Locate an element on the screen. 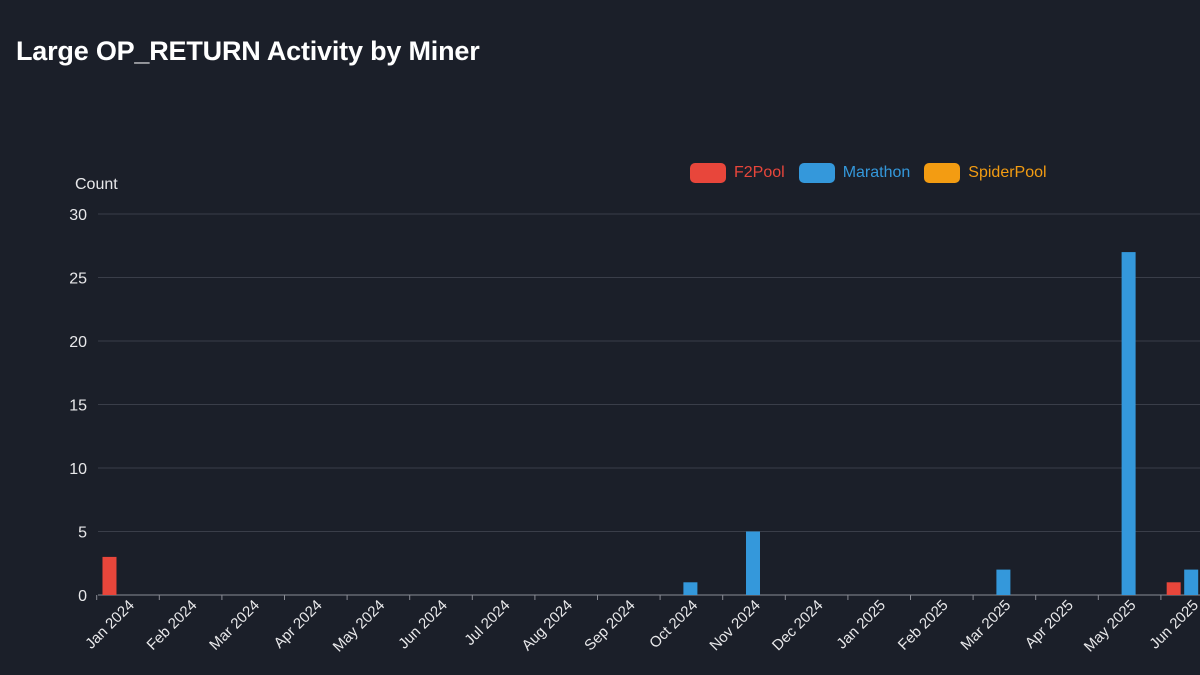 Image resolution: width=1200 pixels, height=675 pixels. y-tick-label: 30 is located at coordinates (78, 215).